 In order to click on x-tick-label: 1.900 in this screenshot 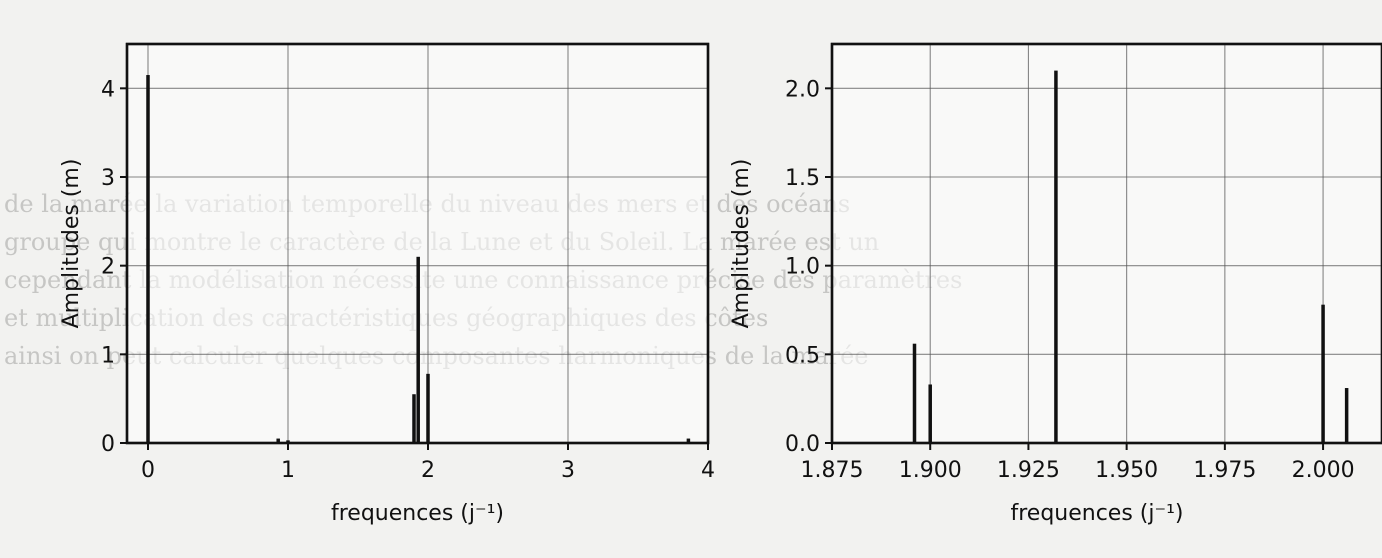, I will do `click(930, 470)`.